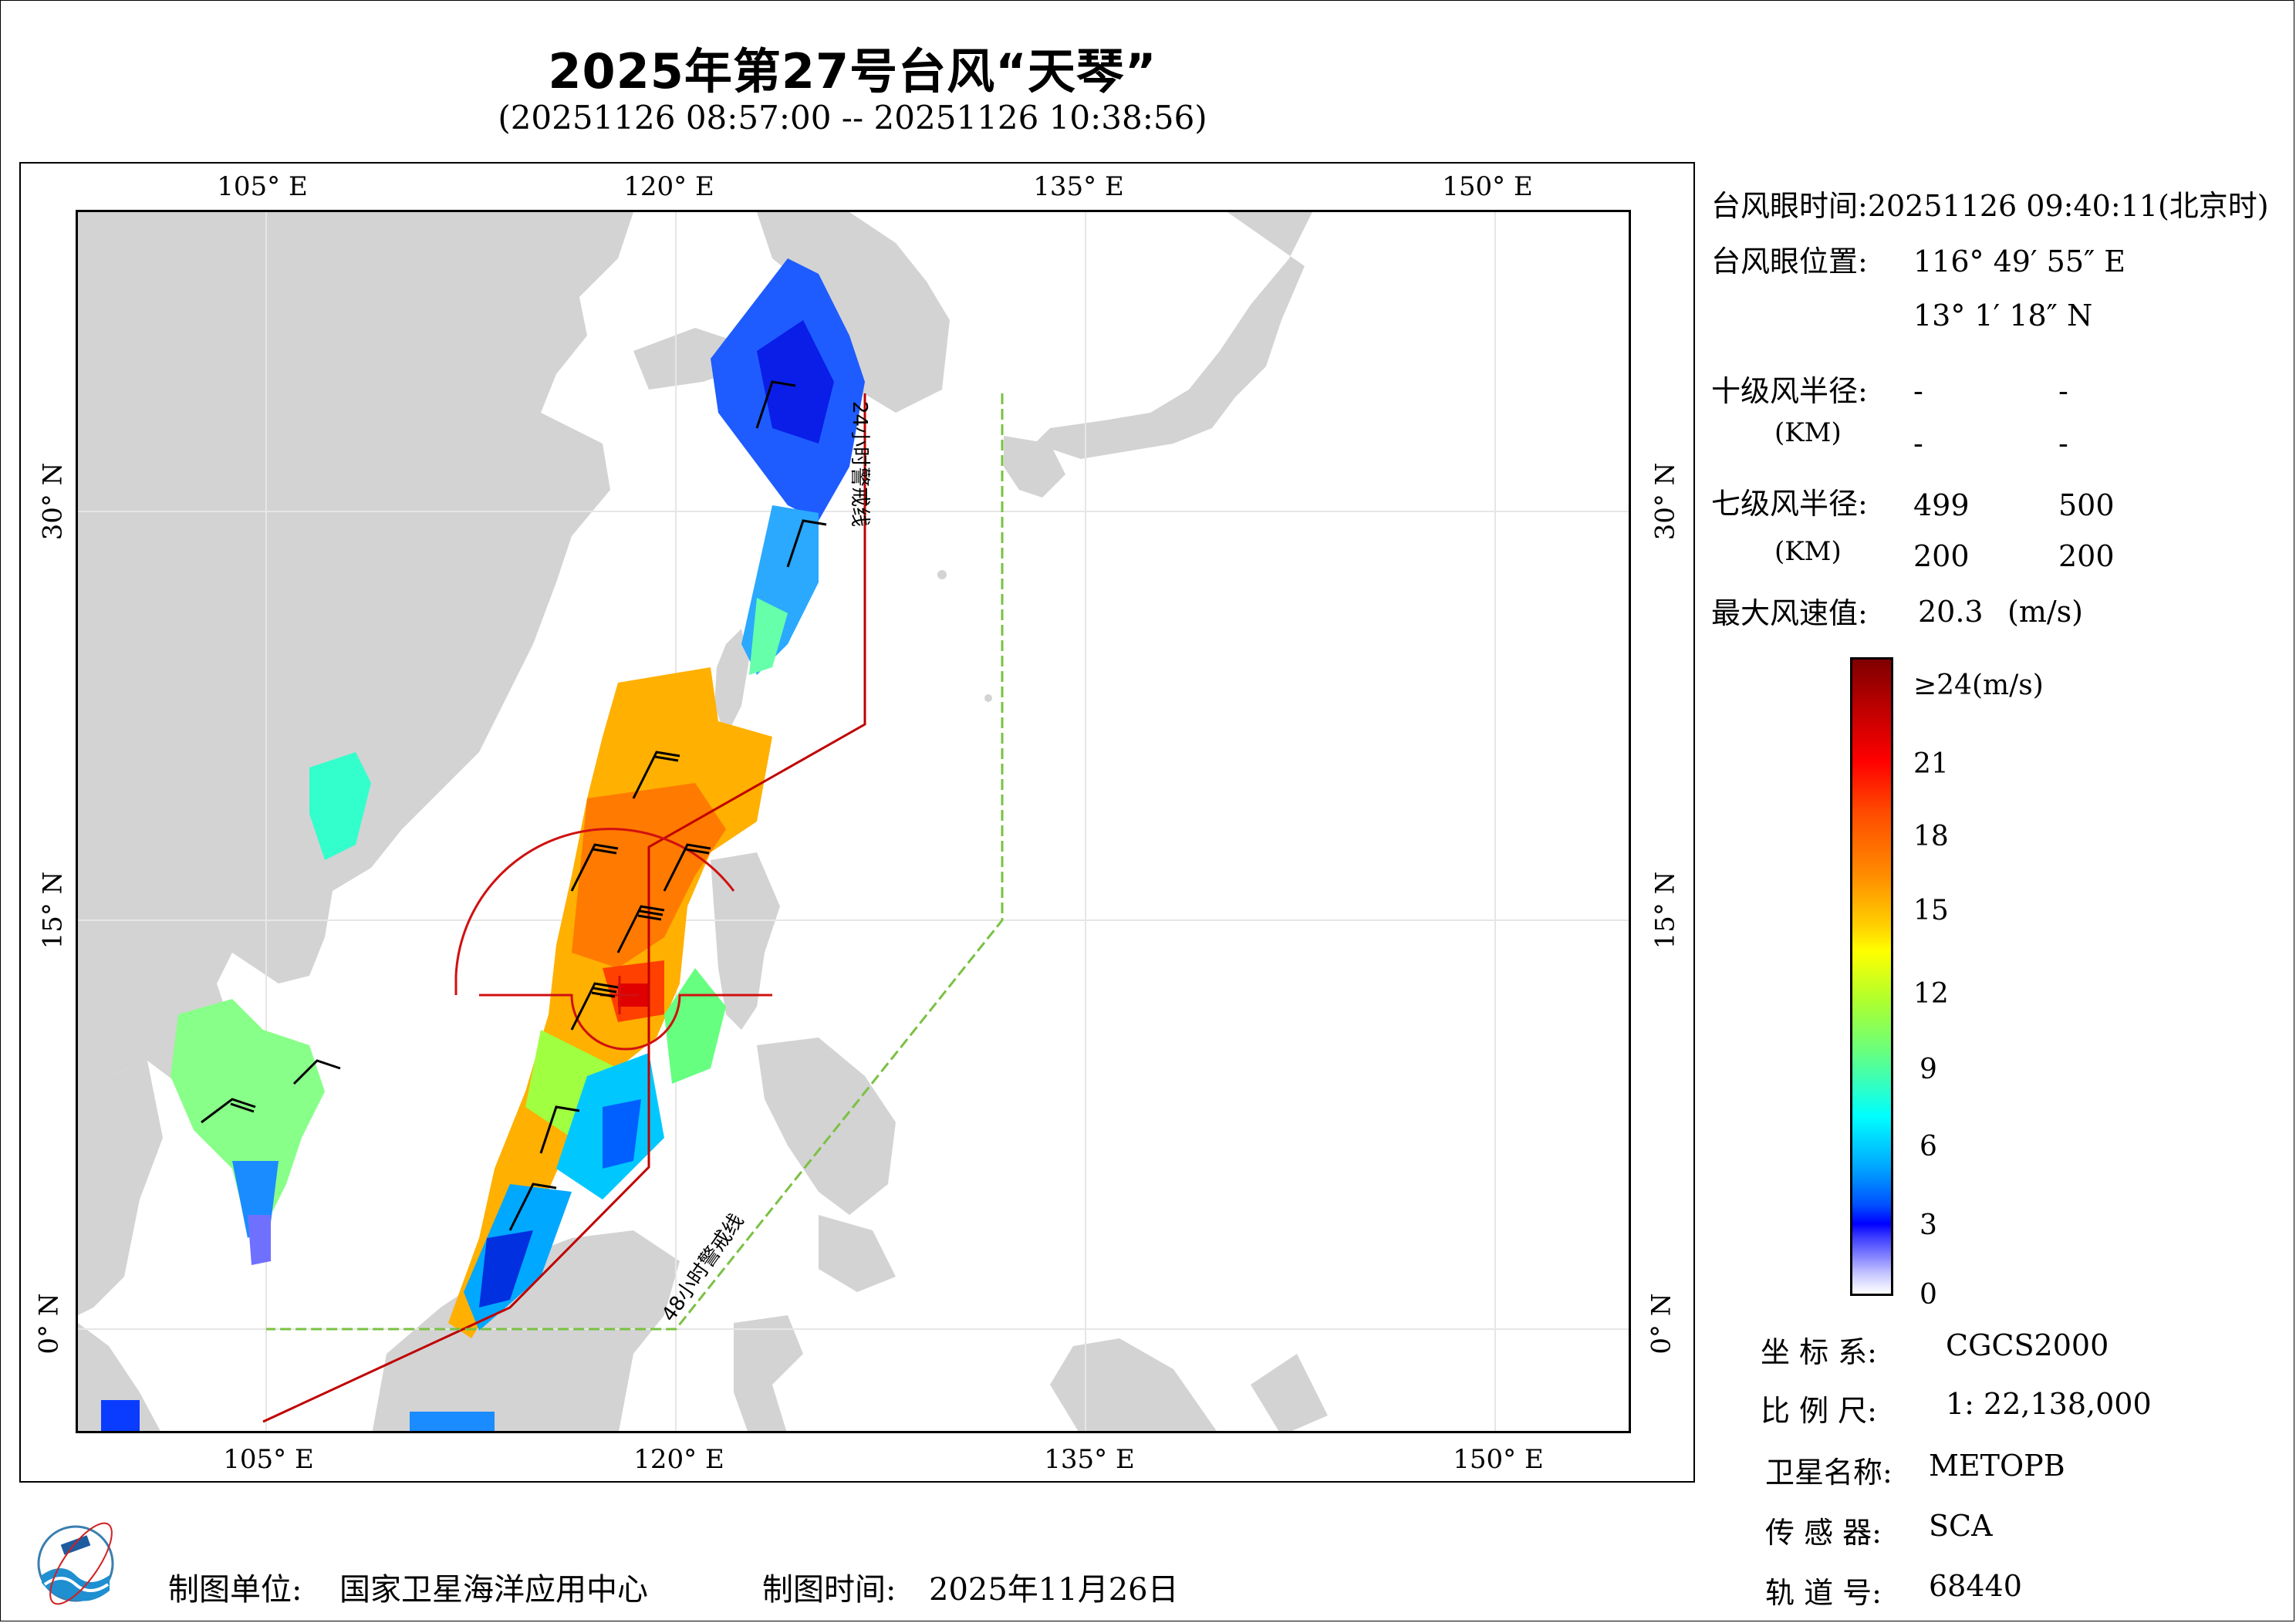 The width and height of the screenshot is (2296, 1623). What do you see at coordinates (1951, 612) in the screenshot?
I see `max-wind-value: 20.3` at bounding box center [1951, 612].